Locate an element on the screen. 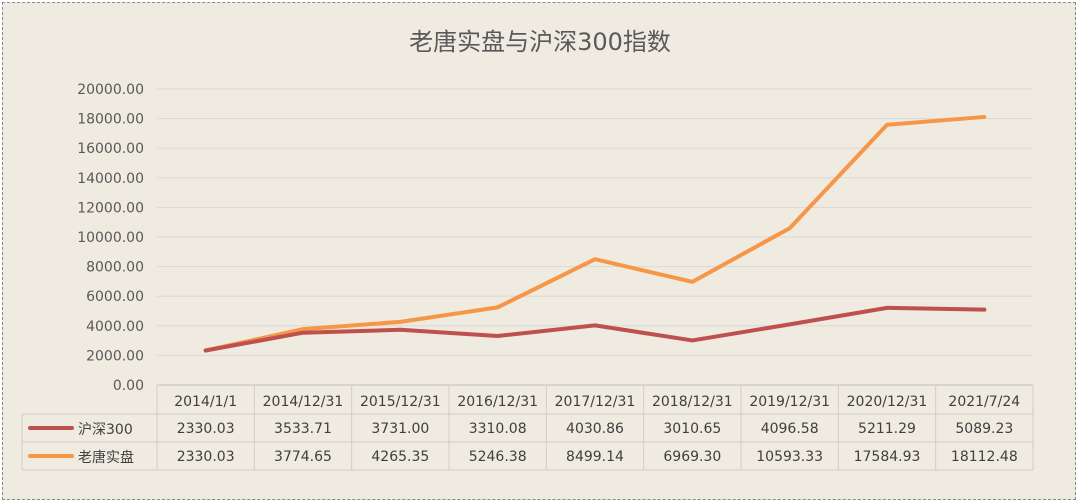 The height and width of the screenshot is (504, 1080). x-category-label: 2017/12/31 is located at coordinates (595, 402).